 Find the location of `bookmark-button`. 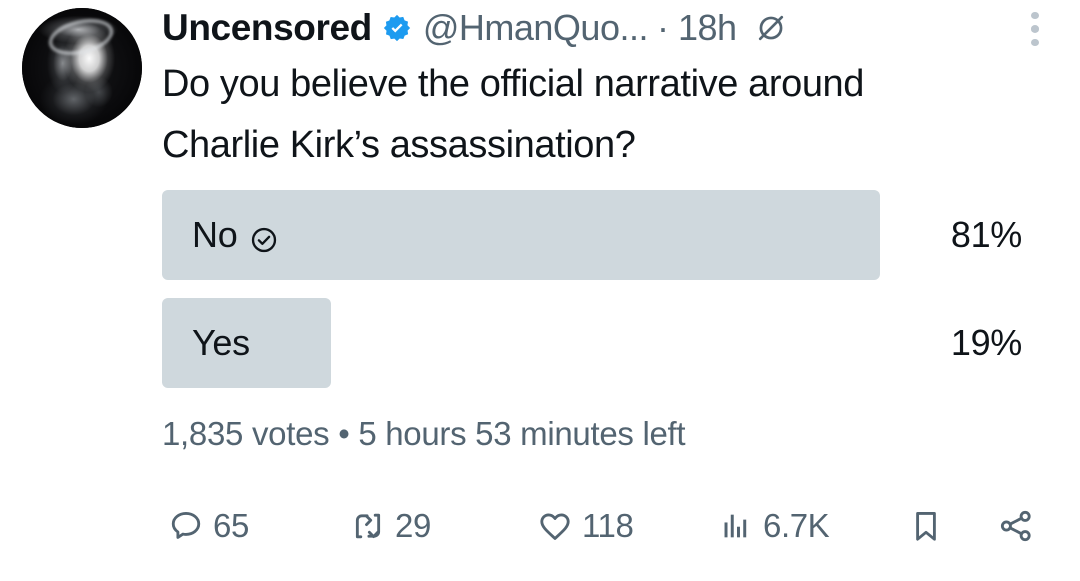

bookmark-button is located at coordinates (930, 526).